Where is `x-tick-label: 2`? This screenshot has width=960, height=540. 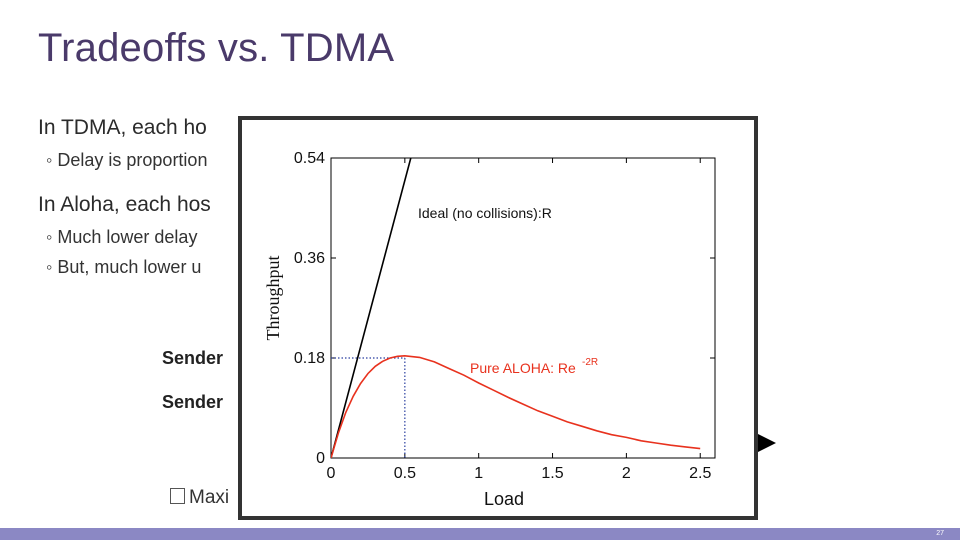
x-tick-label: 2 is located at coordinates (626, 473).